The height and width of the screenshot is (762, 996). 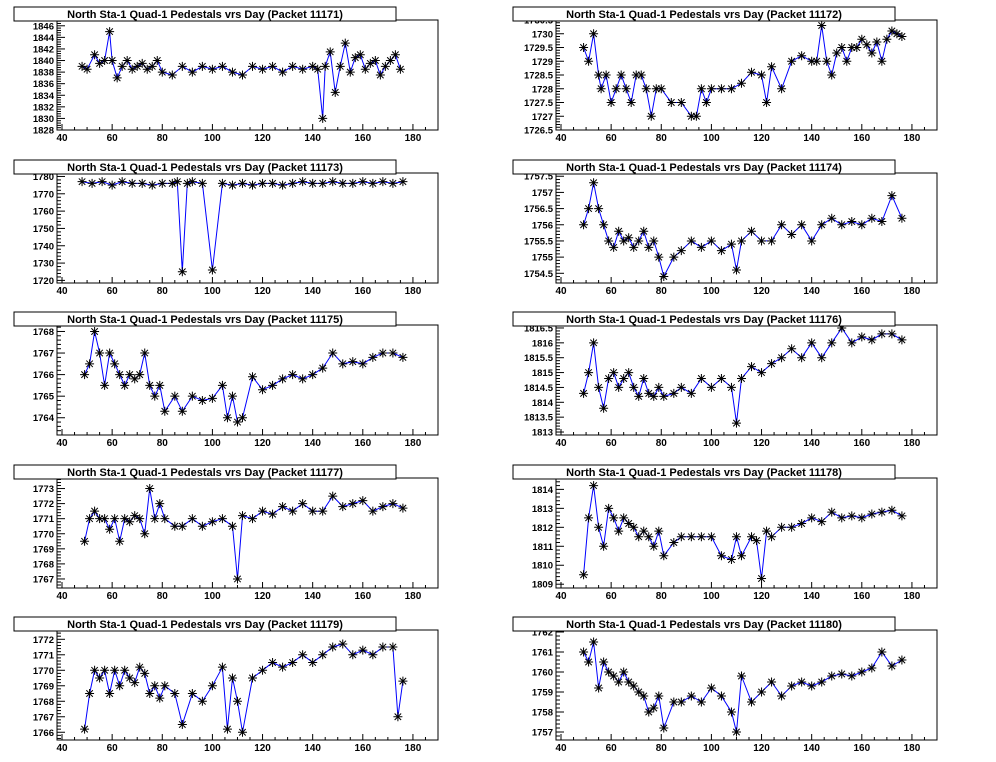 I want to click on chart-9-y-tick-label: 1766, so click(x=43, y=733).